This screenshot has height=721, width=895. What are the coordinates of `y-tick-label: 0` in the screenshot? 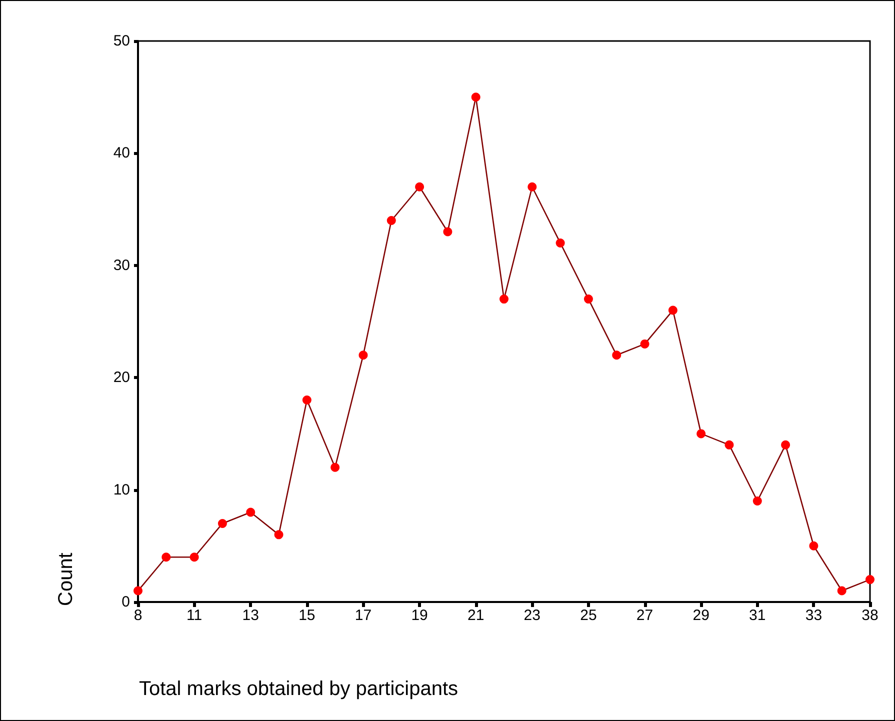 It's located at (126, 602).